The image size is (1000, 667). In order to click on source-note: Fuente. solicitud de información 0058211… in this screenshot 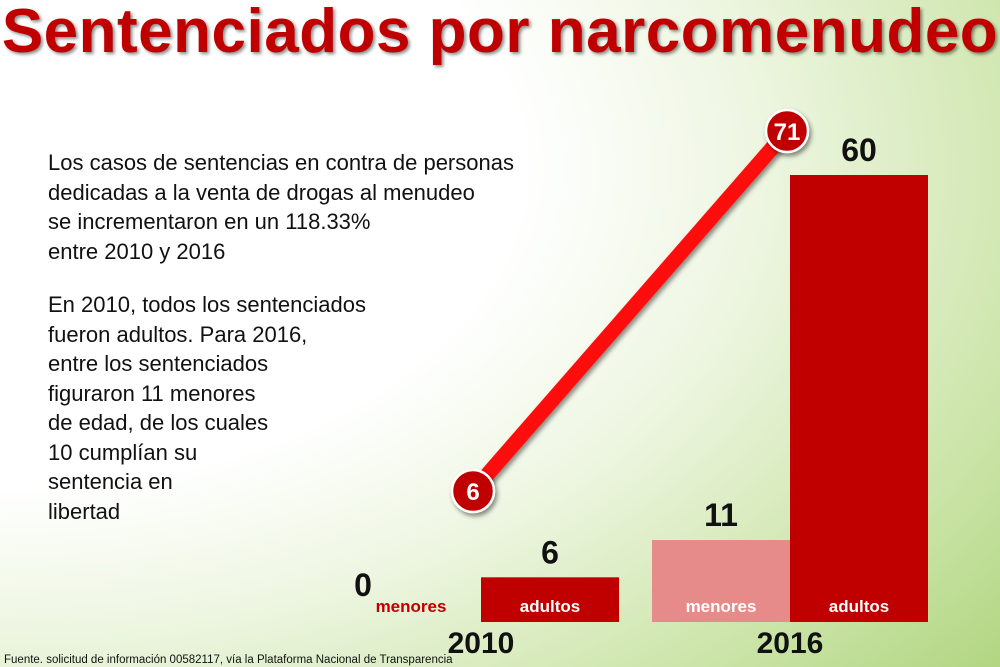, I will do `click(228, 660)`.